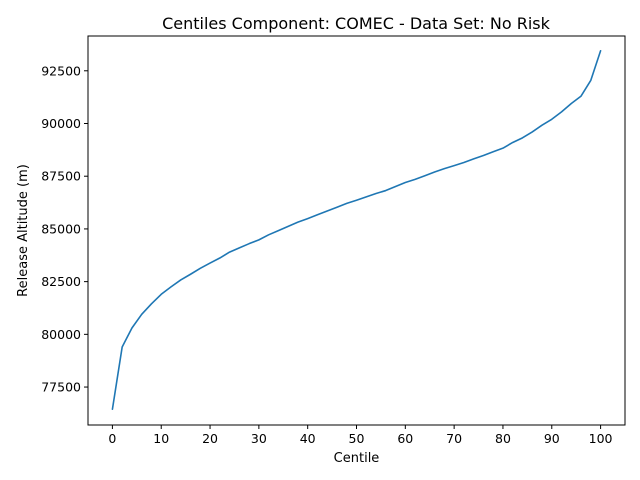 The width and height of the screenshot is (640, 480). What do you see at coordinates (357, 438) in the screenshot?
I see `x-tick-label: 50` at bounding box center [357, 438].